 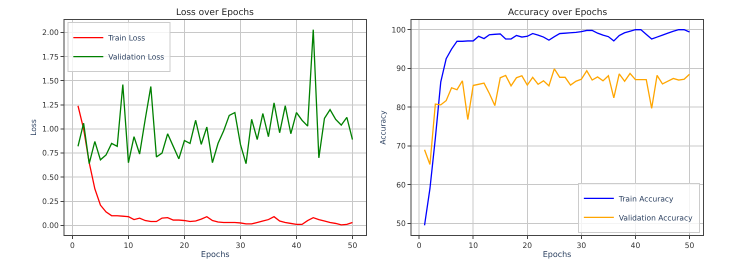 What do you see at coordinates (558, 13) in the screenshot?
I see `chart-title: Accuracy over Epochs` at bounding box center [558, 13].